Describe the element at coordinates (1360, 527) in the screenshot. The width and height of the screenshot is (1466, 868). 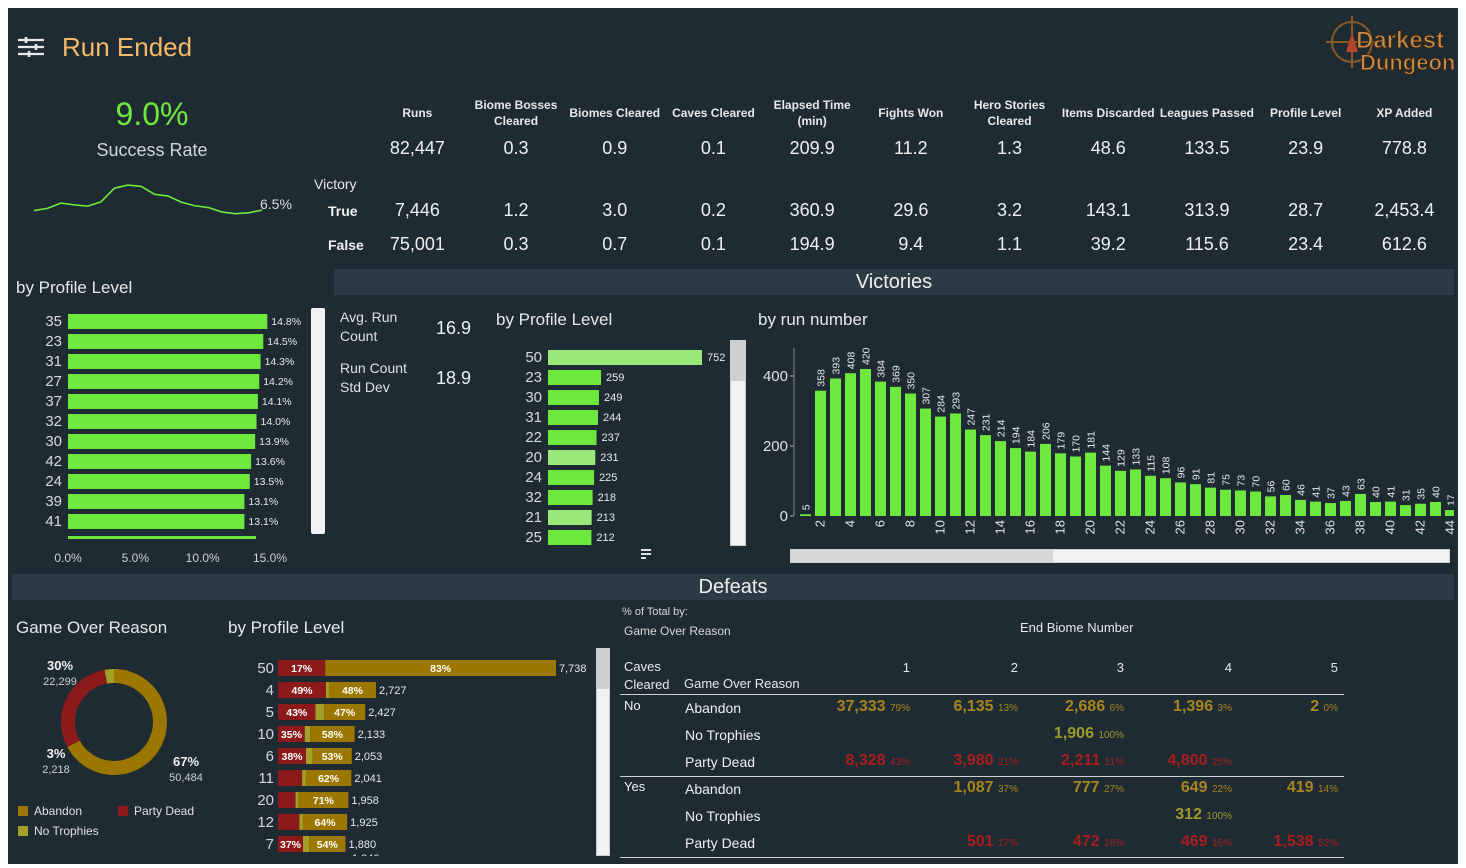
I see `run-x-tick: 38` at that location.